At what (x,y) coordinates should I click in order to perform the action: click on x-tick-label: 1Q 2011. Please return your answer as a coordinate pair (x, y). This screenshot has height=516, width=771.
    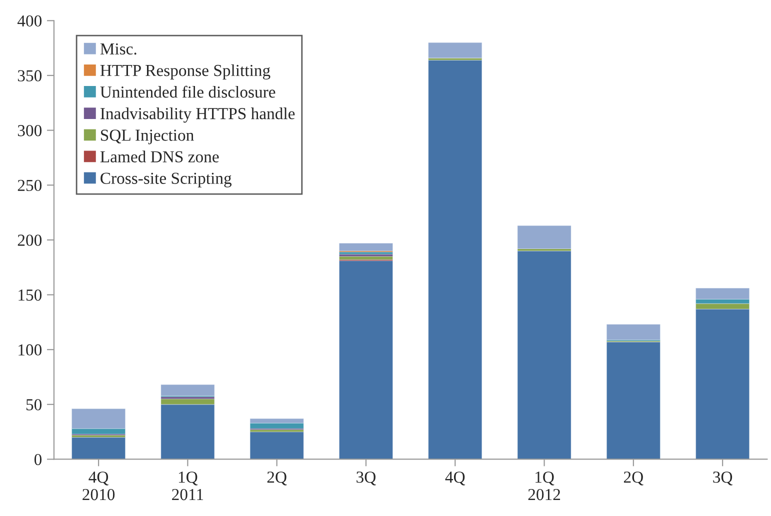
    Looking at the image, I should click on (188, 486).